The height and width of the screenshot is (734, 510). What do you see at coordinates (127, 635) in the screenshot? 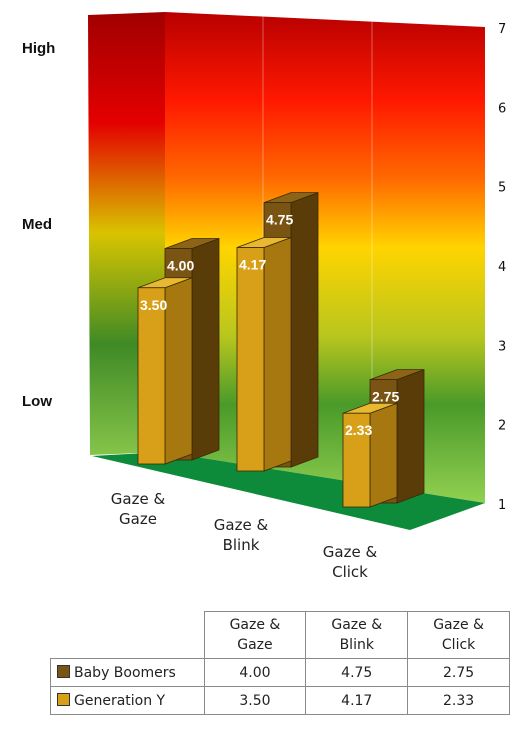
I see `table-corner` at bounding box center [127, 635].